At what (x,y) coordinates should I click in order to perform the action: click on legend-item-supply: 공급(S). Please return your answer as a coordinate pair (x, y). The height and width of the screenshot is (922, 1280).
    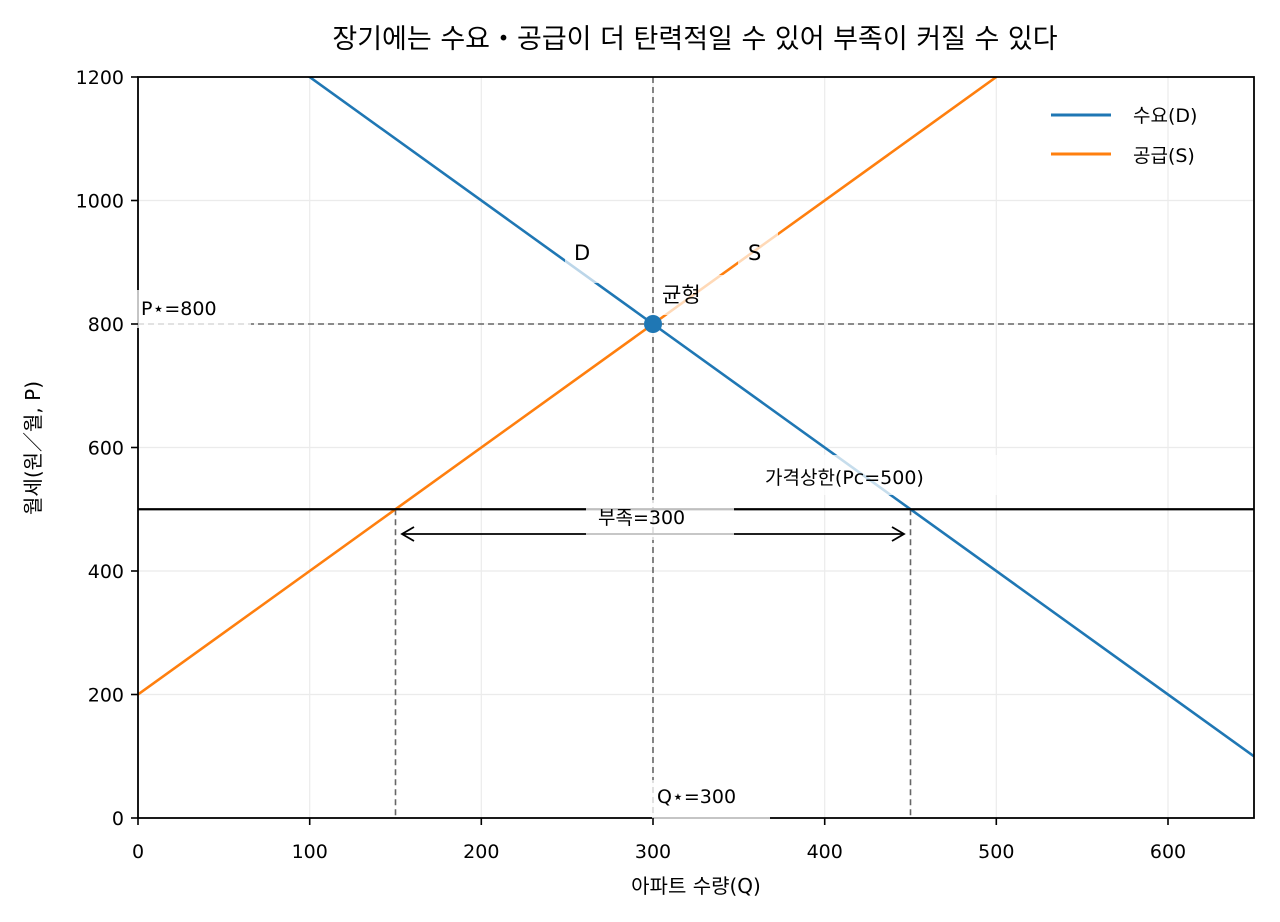
    Looking at the image, I should click on (1123, 156).